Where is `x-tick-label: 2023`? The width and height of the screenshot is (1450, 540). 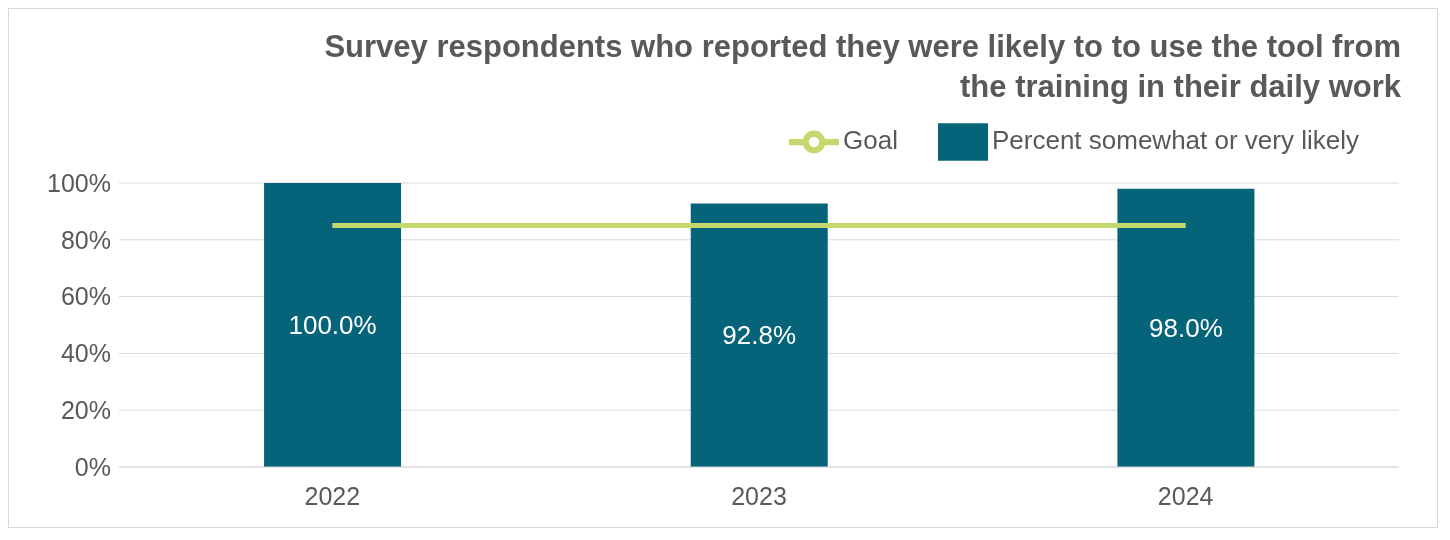 x-tick-label: 2023 is located at coordinates (759, 495).